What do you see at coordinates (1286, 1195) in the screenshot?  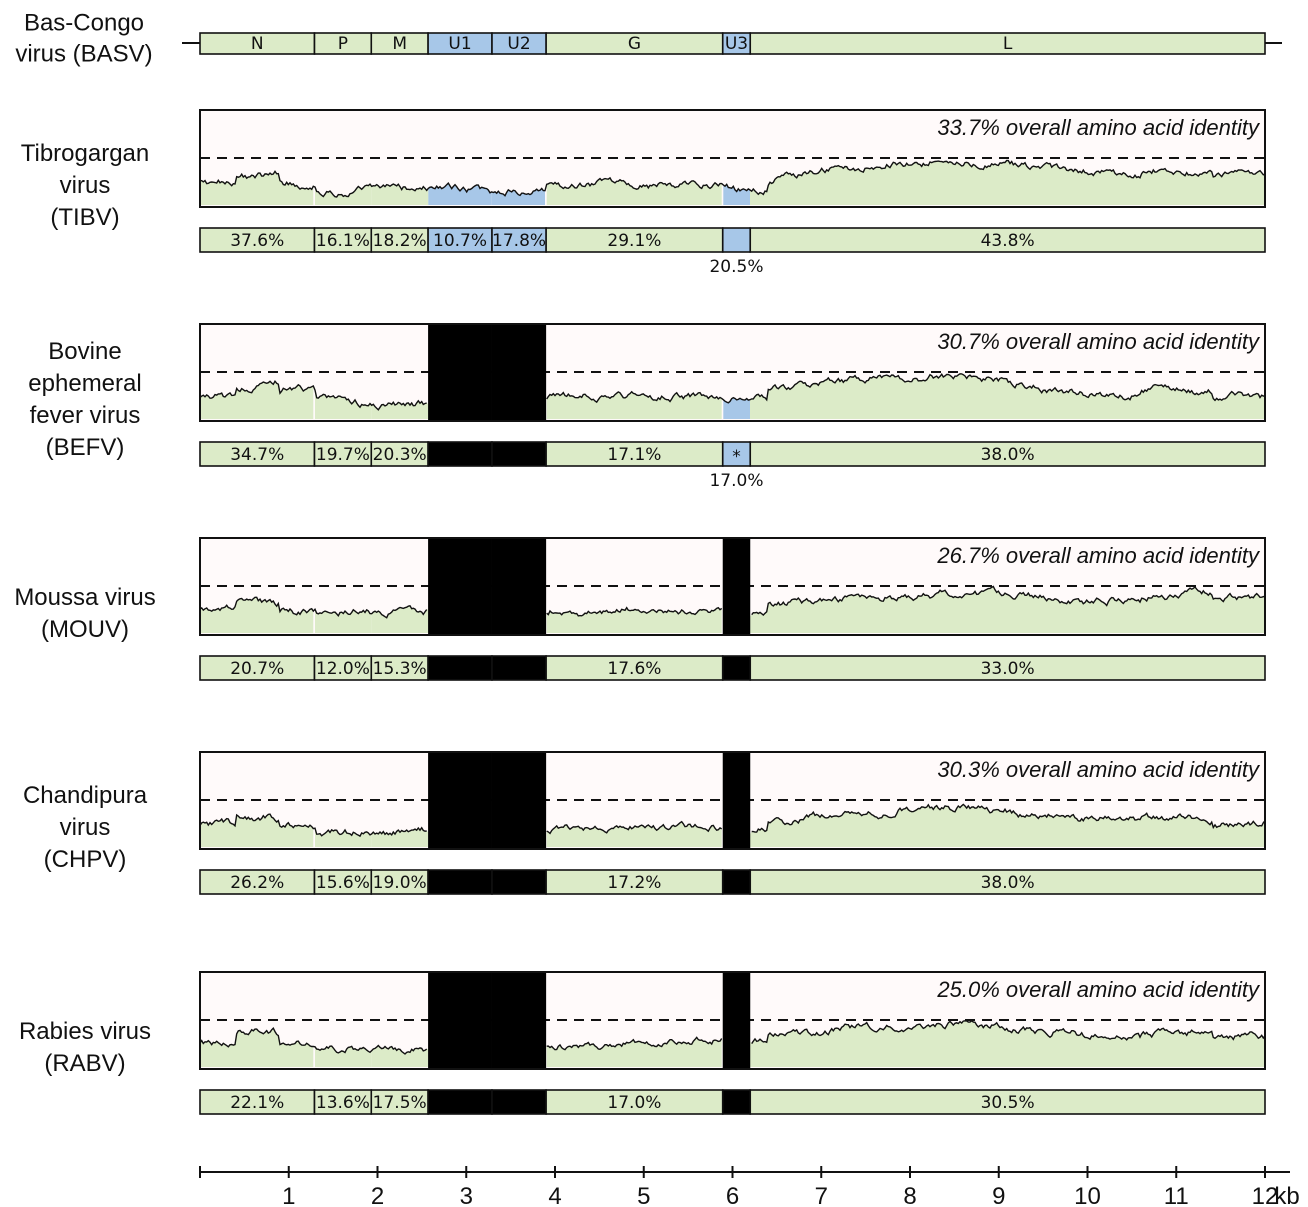 I see `axis-unit-label: kb` at bounding box center [1286, 1195].